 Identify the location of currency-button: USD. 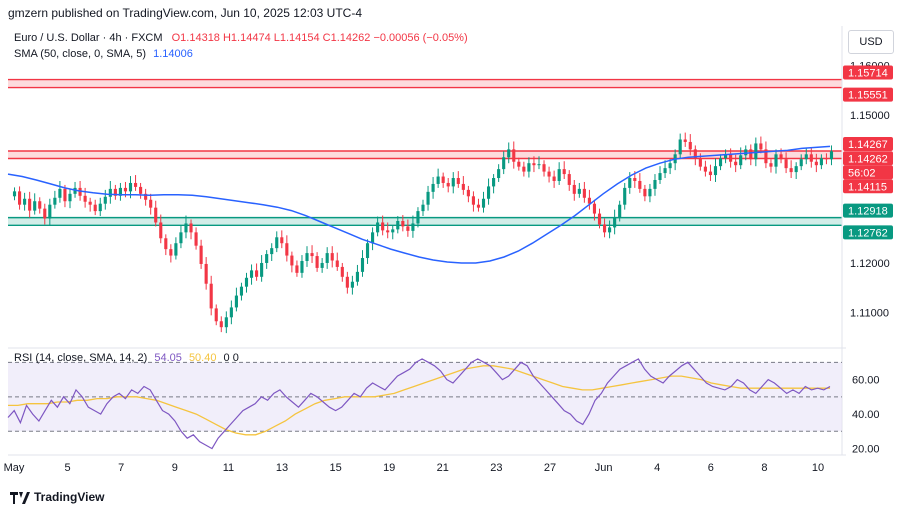
(871, 42).